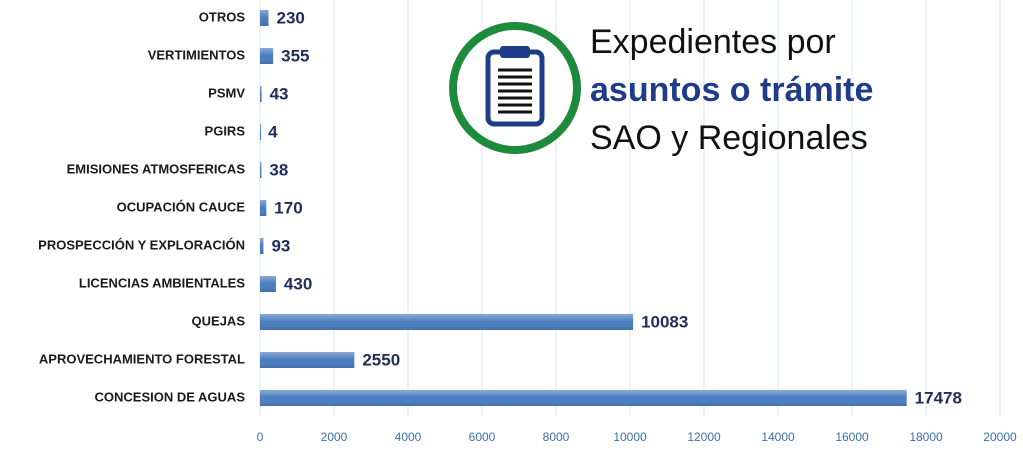 The height and width of the screenshot is (454, 1023). I want to click on x-tick-label: 12000, so click(704, 437).